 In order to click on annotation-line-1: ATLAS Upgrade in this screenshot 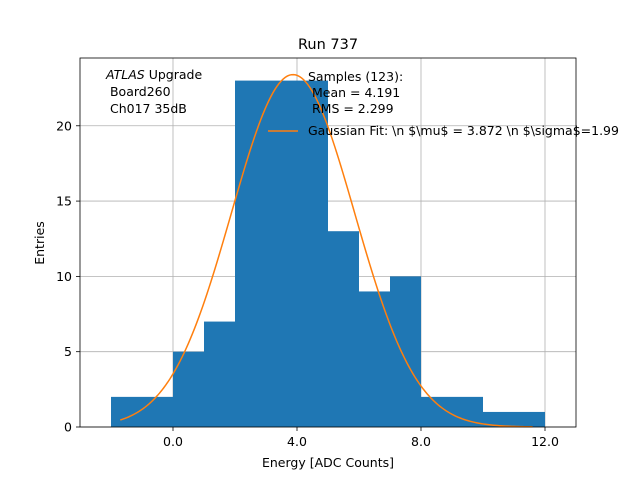, I will do `click(153, 74)`.